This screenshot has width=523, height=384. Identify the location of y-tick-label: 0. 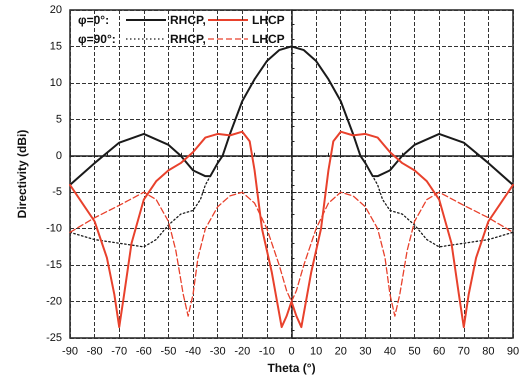
(59, 156).